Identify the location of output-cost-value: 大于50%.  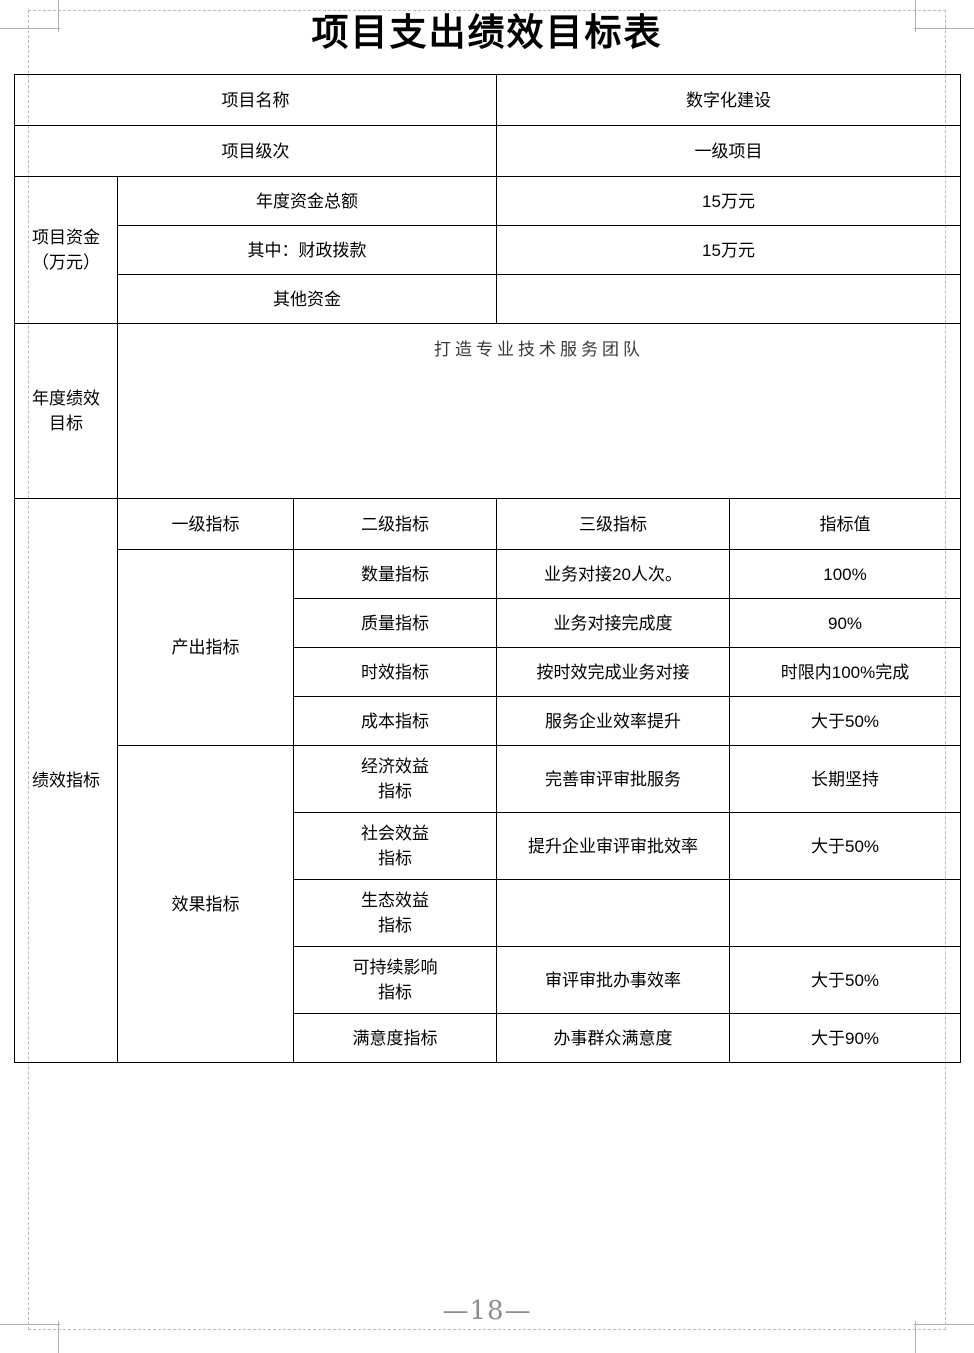
(845, 721).